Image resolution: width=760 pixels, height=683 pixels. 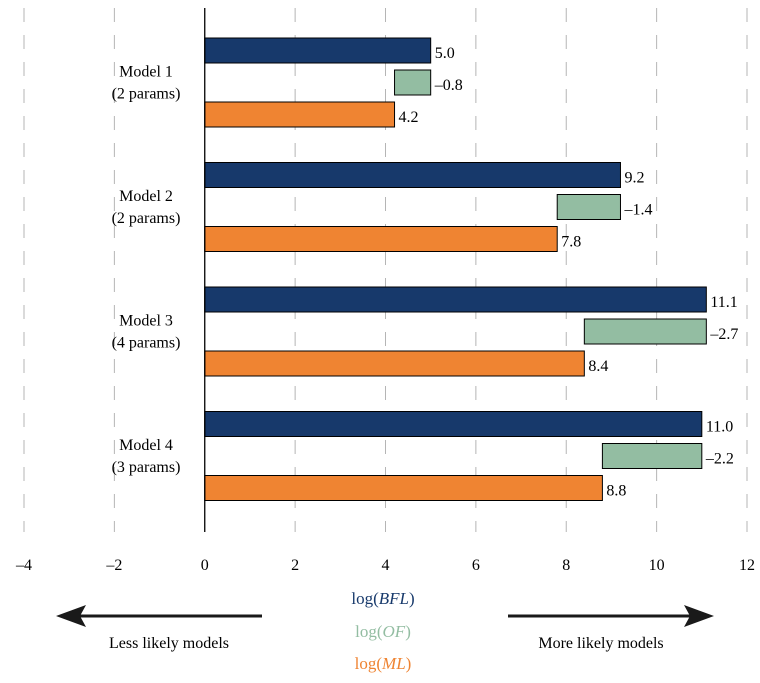 What do you see at coordinates (146, 72) in the screenshot?
I see `model-label-1: Model 1` at bounding box center [146, 72].